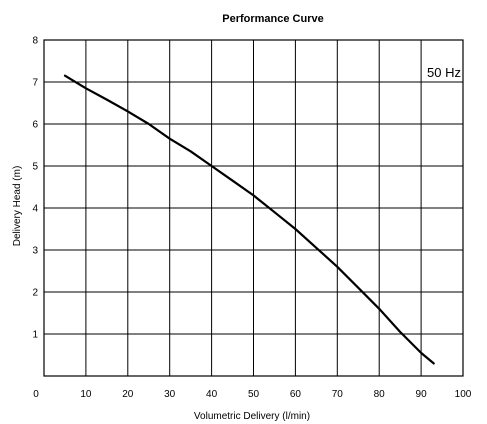 This screenshot has width=487, height=424. Describe the element at coordinates (444, 72) in the screenshot. I see `frequency-annotation: 50 Hz` at that location.